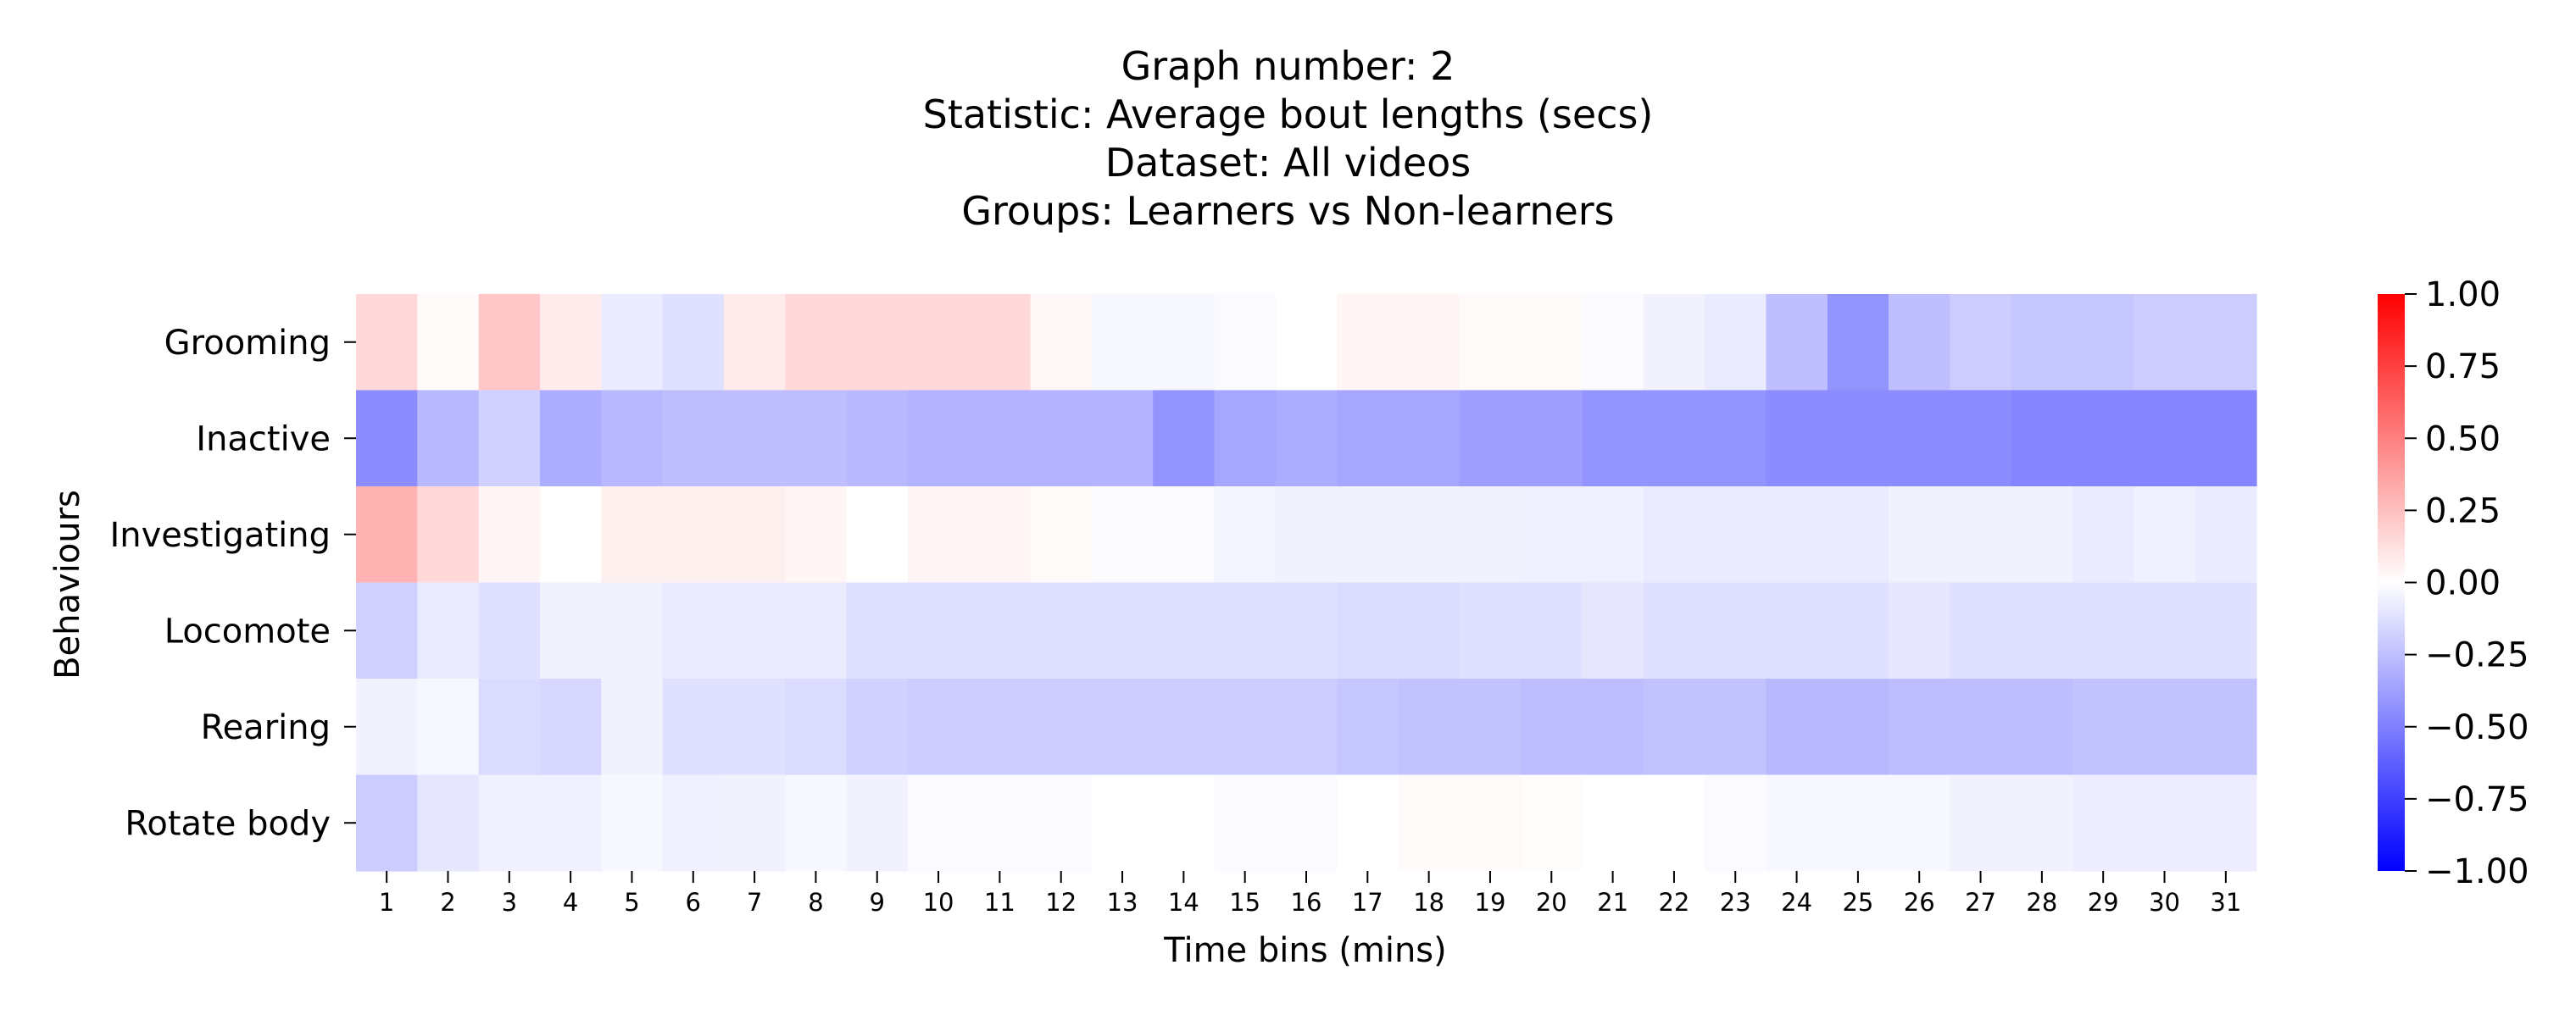 The width and height of the screenshot is (2576, 1015). I want to click on y-tick-label: Locomote, so click(247, 631).